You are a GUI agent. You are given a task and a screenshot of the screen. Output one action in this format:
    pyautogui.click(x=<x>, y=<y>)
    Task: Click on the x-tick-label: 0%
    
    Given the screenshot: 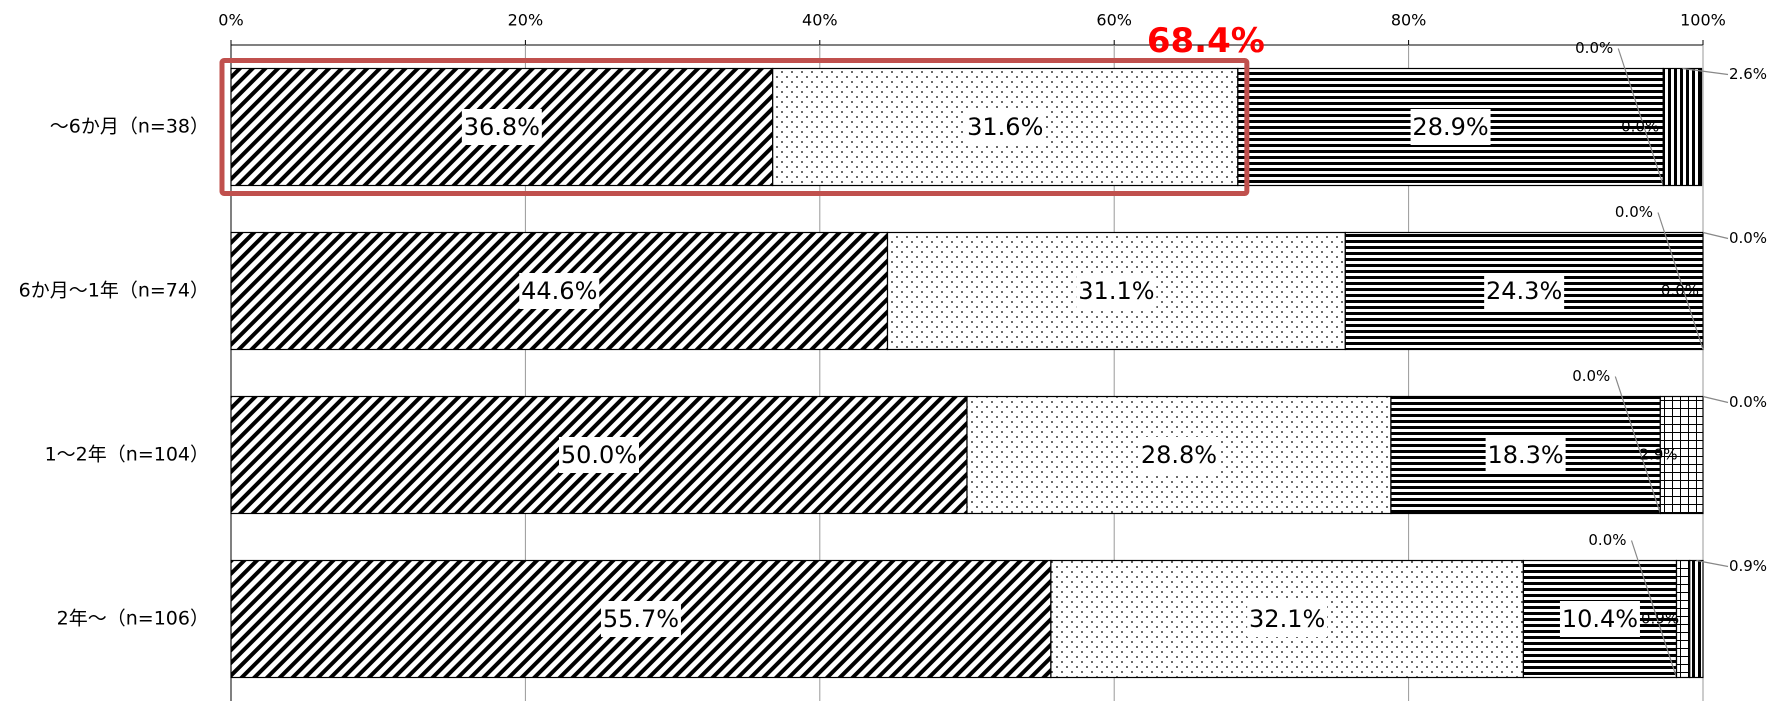 What is the action you would take?
    pyautogui.click(x=230, y=20)
    